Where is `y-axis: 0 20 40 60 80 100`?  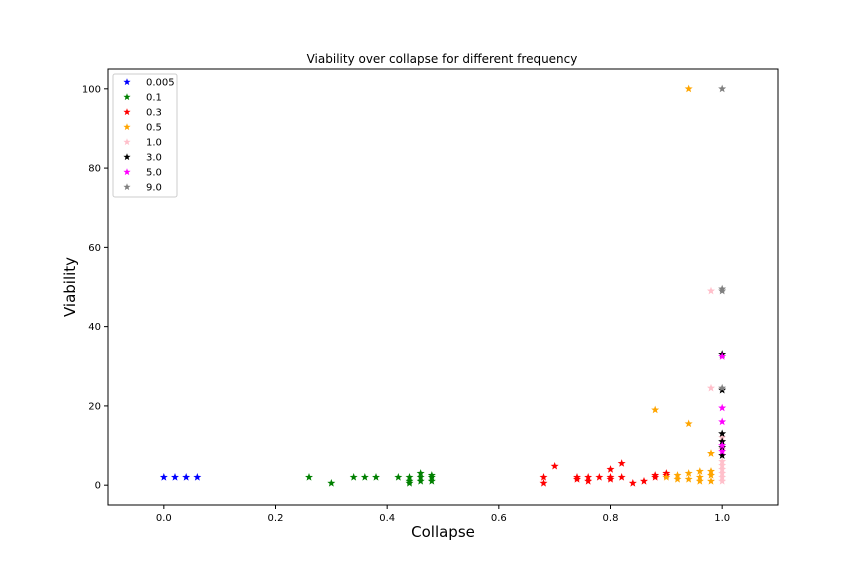
y-axis: 0 20 40 60 80 100 is located at coordinates (95, 288).